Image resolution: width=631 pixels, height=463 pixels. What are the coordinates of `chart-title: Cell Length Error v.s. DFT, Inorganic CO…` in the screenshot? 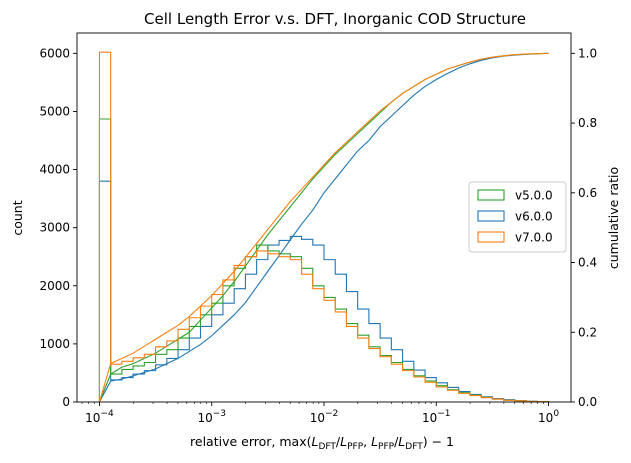 It's located at (335, 19).